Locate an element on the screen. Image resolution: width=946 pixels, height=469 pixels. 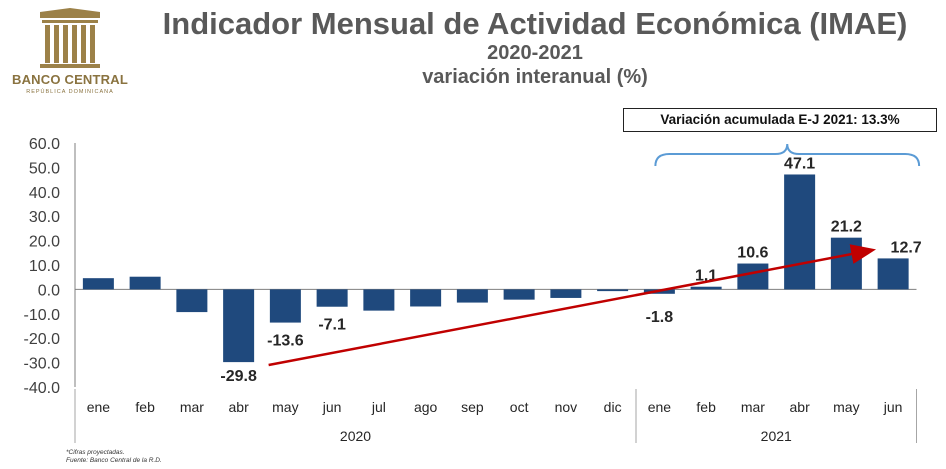
y-tick-label: -10.0 is located at coordinates (42, 315).